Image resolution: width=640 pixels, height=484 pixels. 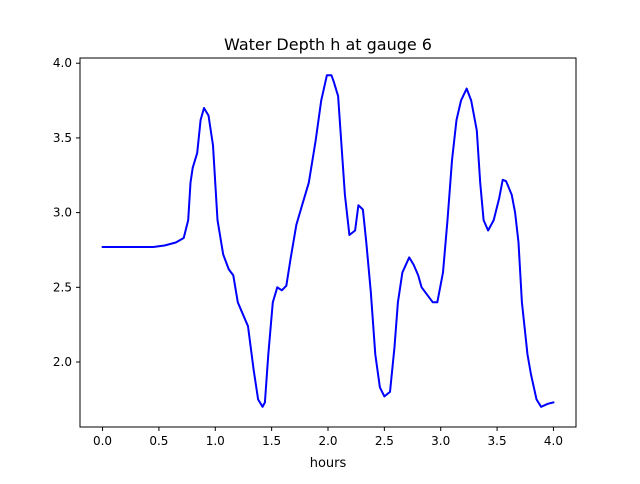 I want to click on x-axis: 0.0 0.5 1.0 1.5 2.0 2.5 3.0 3.5 4.0, so click(x=328, y=437).